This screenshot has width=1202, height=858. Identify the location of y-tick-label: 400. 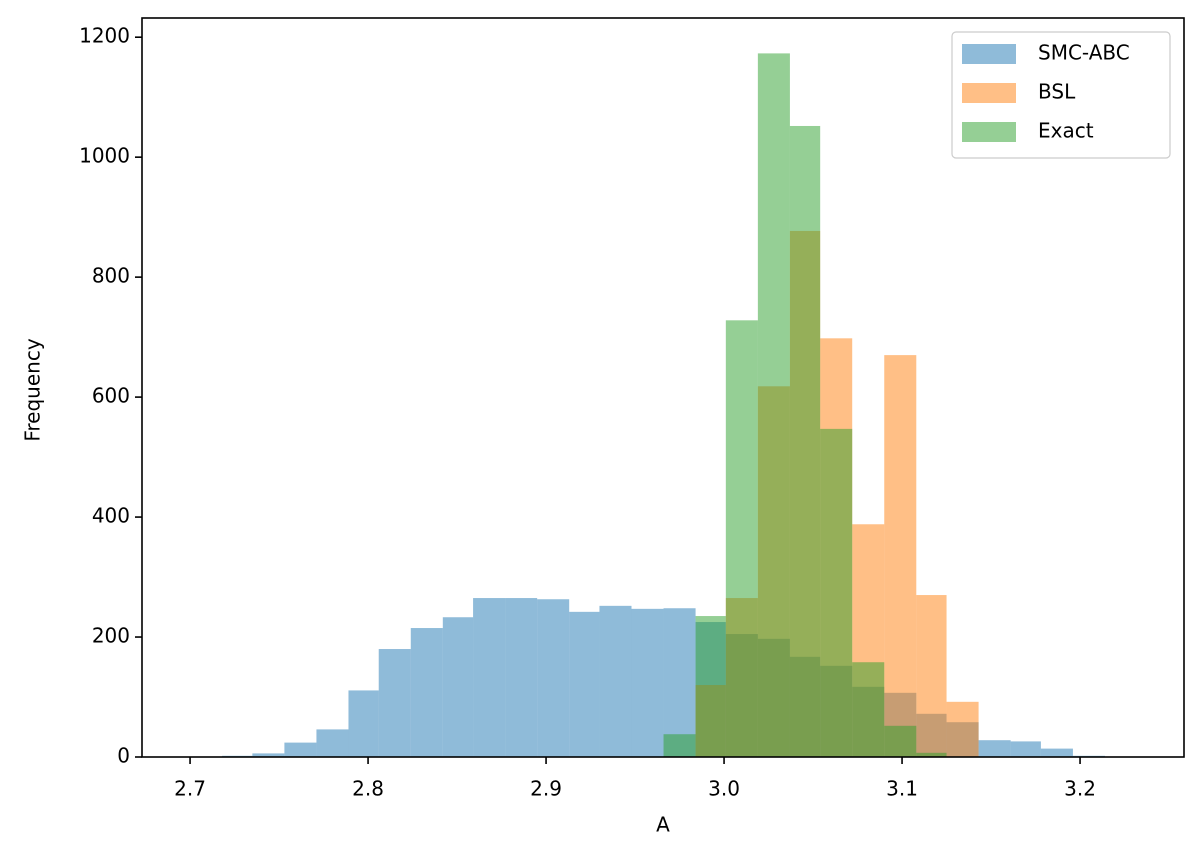
(111, 516).